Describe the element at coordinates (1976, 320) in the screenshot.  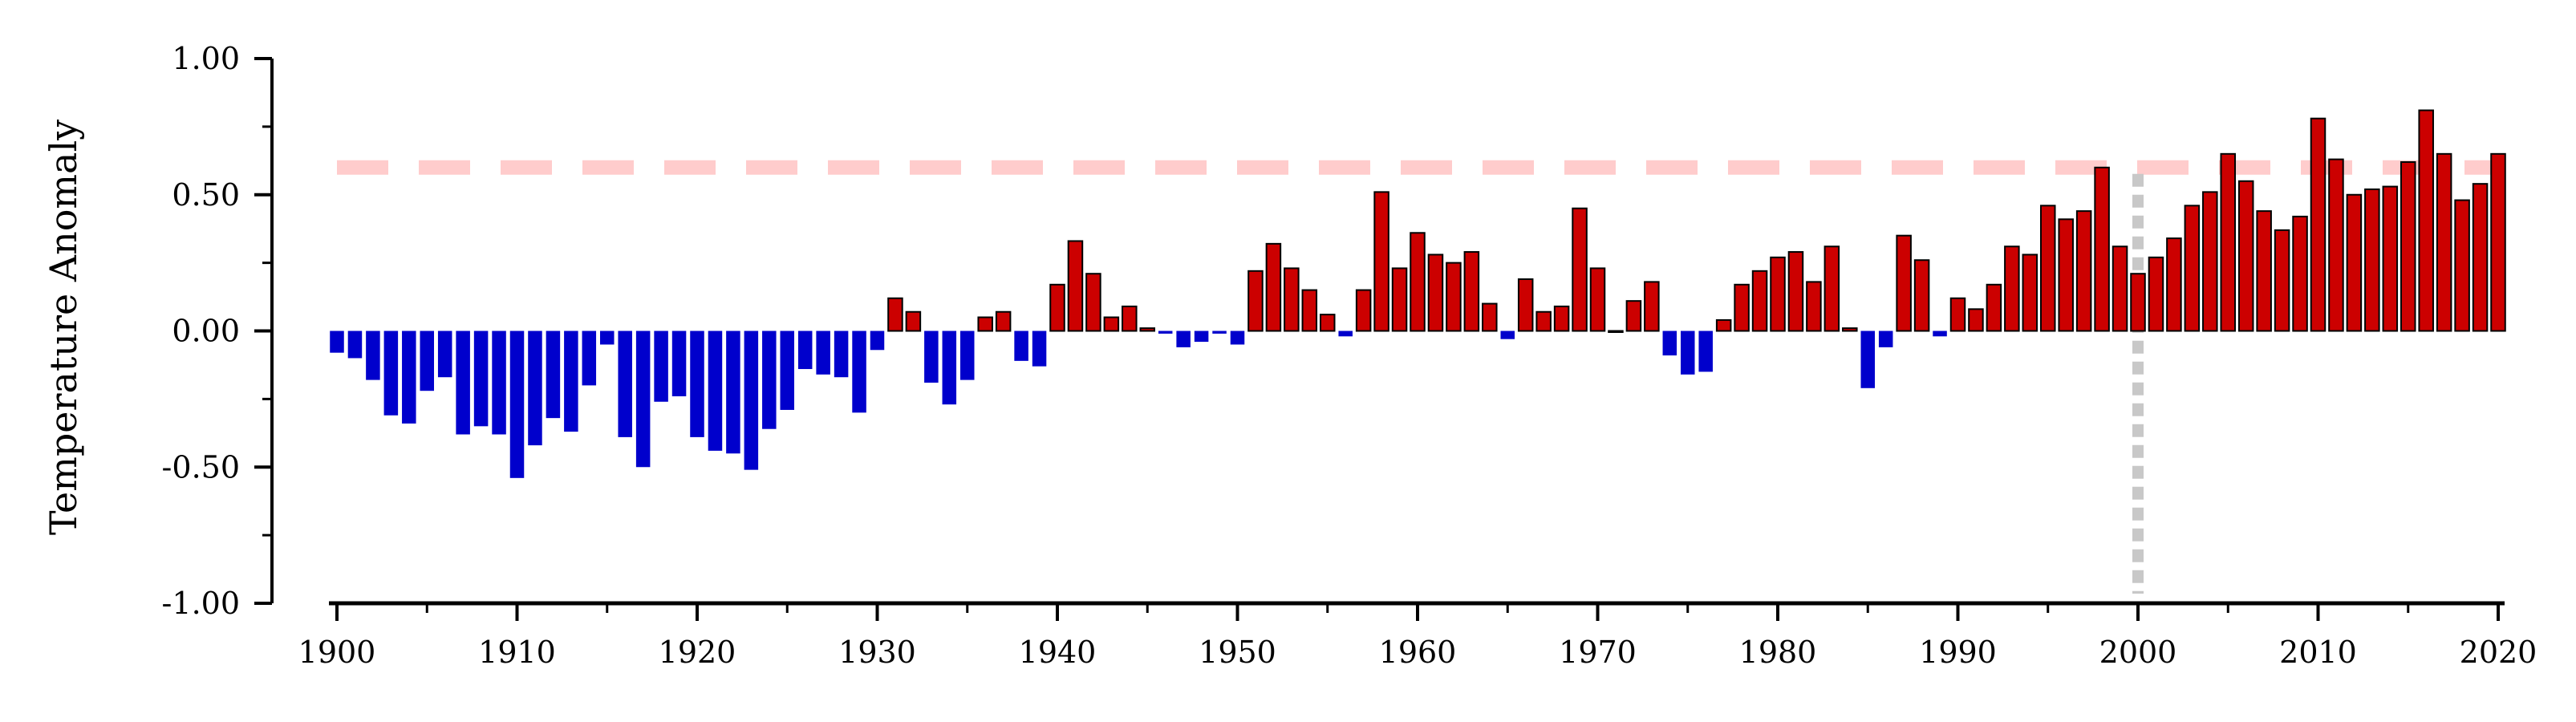
I see `bar-1991` at that location.